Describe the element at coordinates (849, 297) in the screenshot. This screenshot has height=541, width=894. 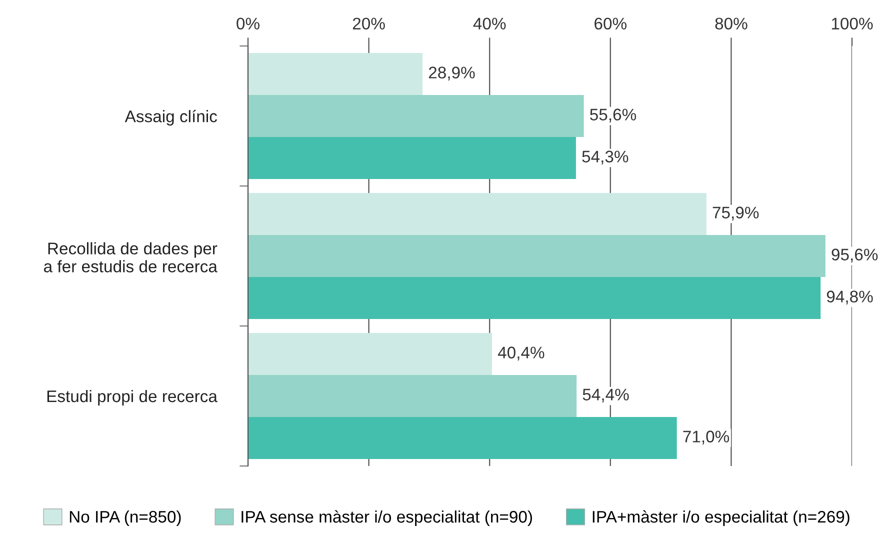
I see `data-label: 94,8%` at that location.